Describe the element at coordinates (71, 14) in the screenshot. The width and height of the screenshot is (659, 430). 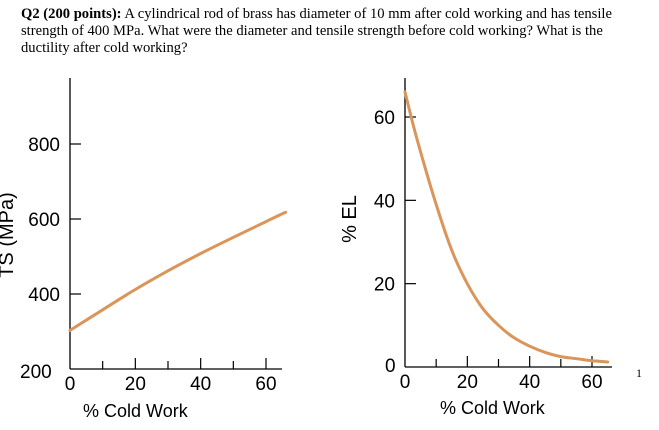
I see `question-label: Q2 (200 points):` at that location.